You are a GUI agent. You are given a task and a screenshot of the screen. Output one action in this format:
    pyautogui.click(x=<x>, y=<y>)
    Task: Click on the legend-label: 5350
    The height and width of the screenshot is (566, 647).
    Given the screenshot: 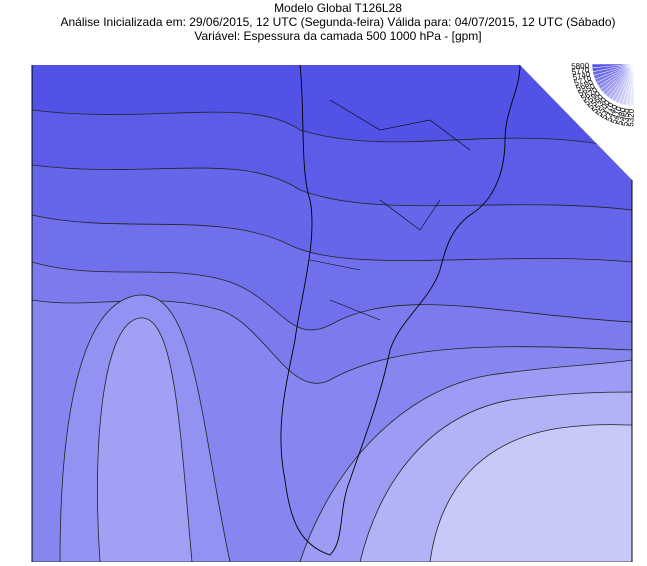 What is the action you would take?
    pyautogui.click(x=625, y=116)
    